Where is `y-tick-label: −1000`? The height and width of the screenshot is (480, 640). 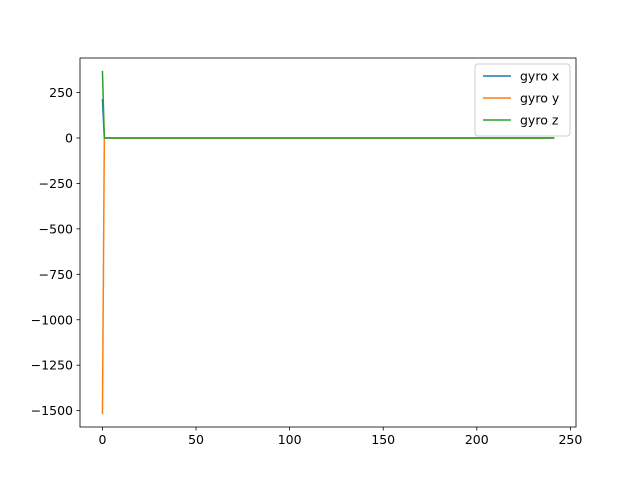
y-tick-label: −1000 is located at coordinates (52, 319).